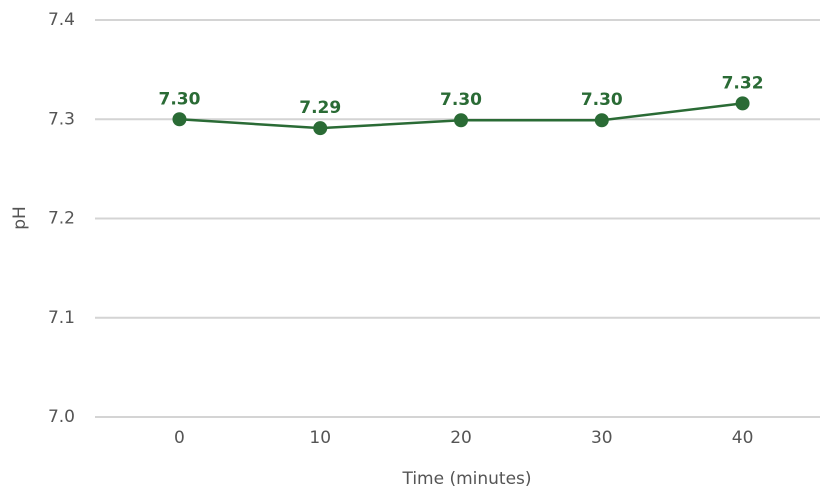  Describe the element at coordinates (61, 20) in the screenshot. I see `y-tick-label: 7.4` at that location.